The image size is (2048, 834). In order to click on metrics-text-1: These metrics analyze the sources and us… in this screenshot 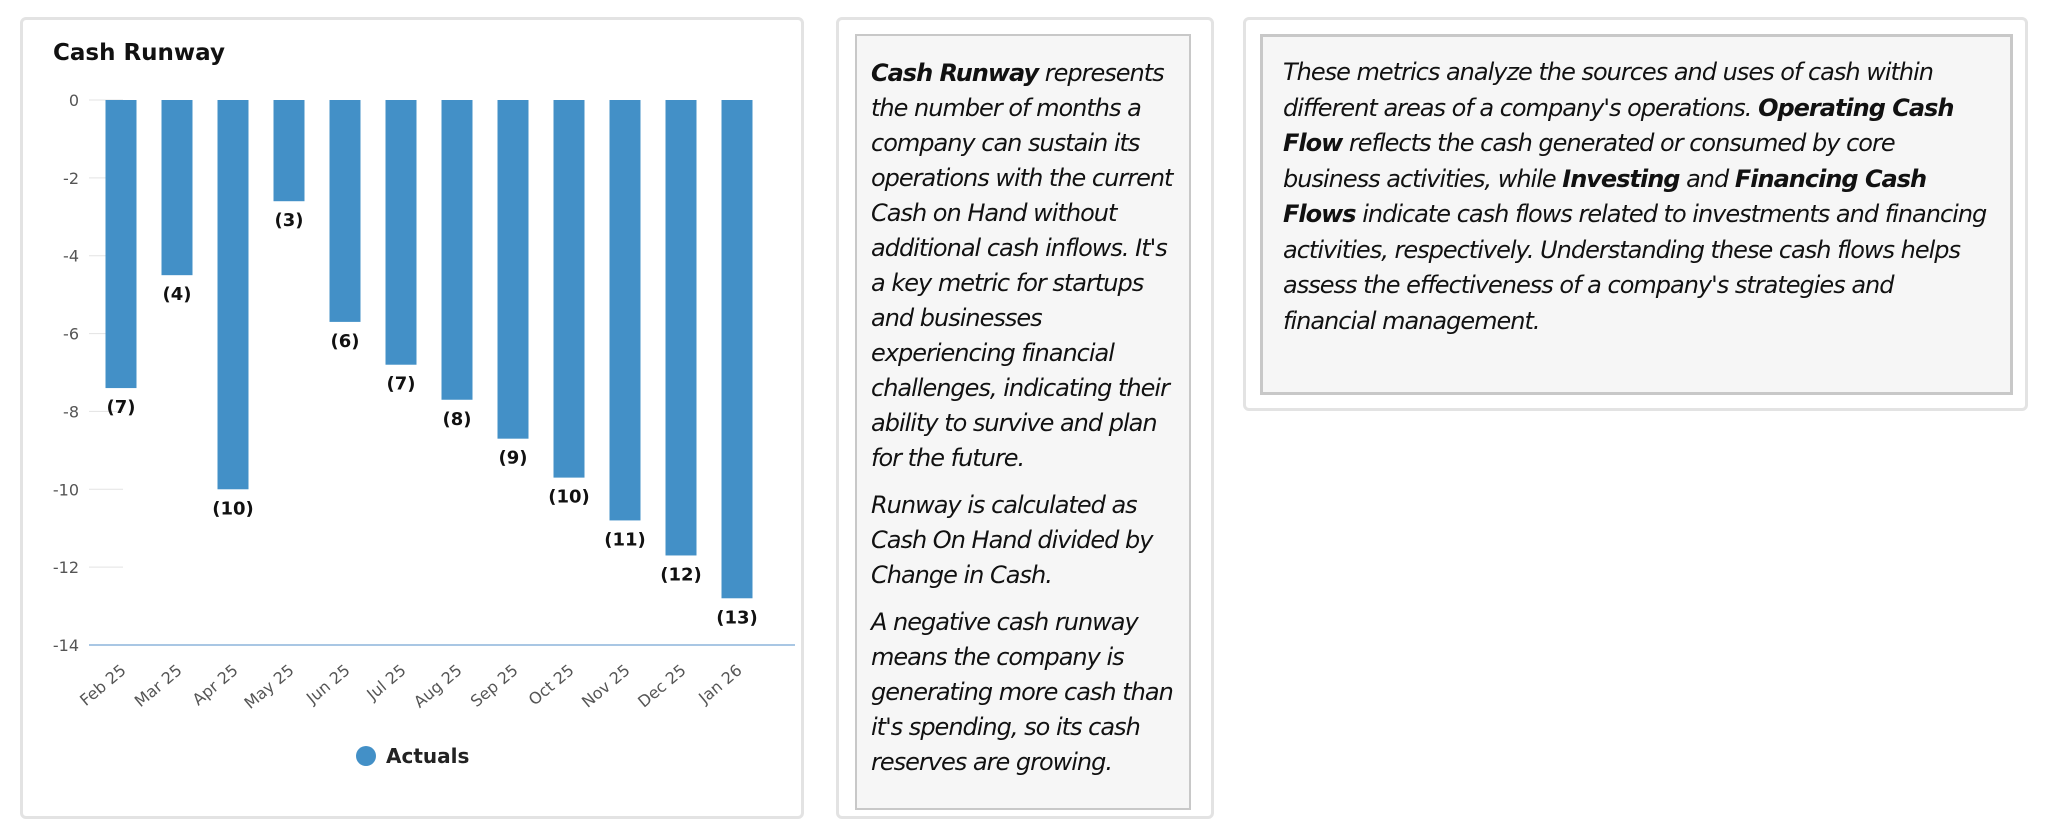, I will do `click(1608, 90)`.